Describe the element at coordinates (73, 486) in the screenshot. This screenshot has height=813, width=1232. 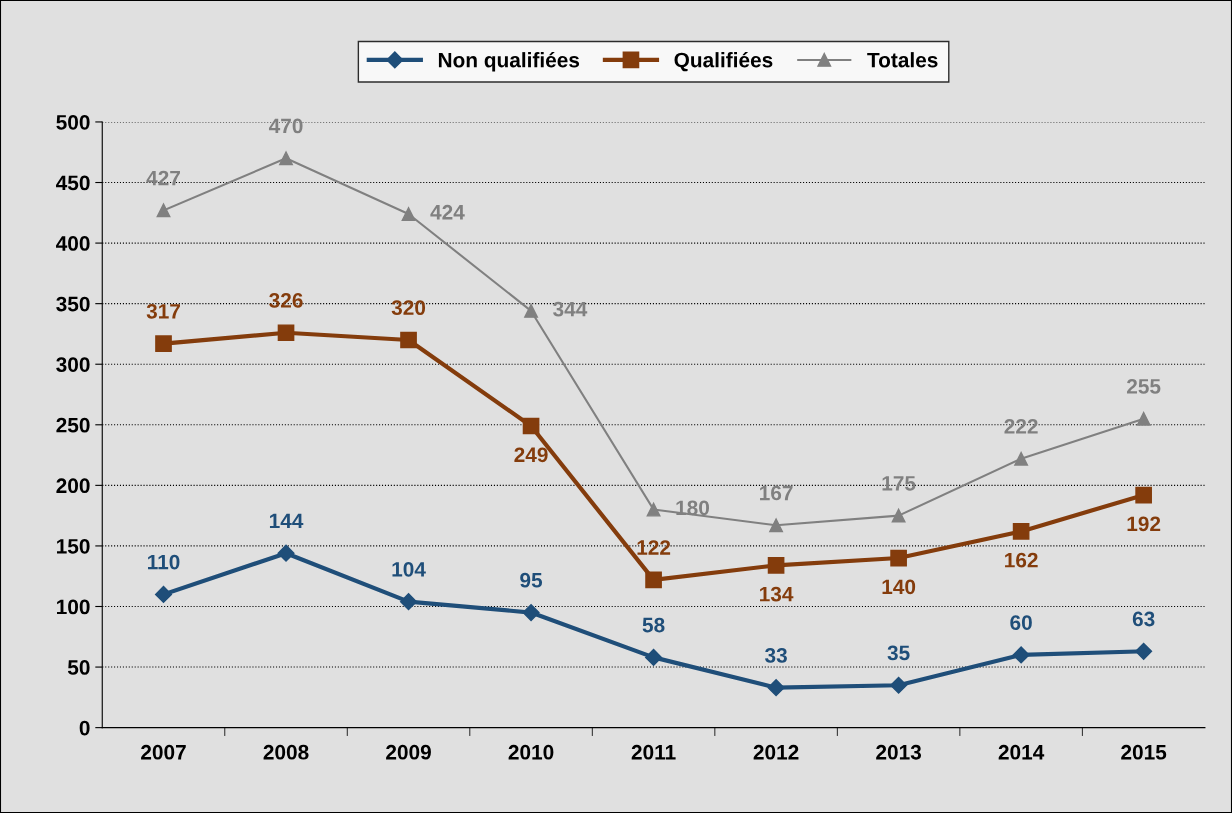
I see `y-tick-label: 200` at that location.